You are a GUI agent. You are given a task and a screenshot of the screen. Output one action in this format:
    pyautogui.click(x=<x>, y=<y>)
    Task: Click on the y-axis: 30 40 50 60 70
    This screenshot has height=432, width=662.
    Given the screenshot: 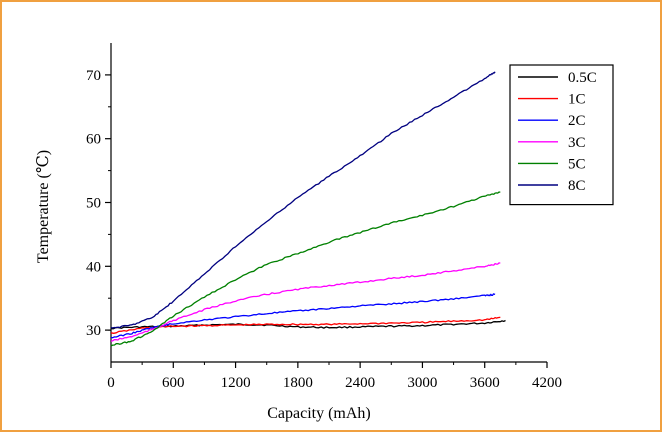 What is the action you would take?
    pyautogui.click(x=98, y=203)
    